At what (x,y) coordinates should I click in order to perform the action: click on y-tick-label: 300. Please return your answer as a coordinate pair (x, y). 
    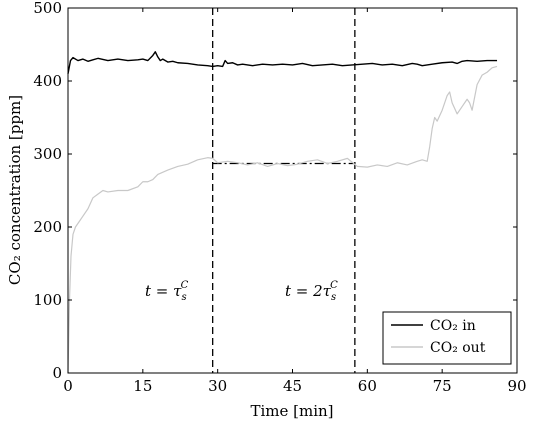
    Looking at the image, I should click on (47, 154).